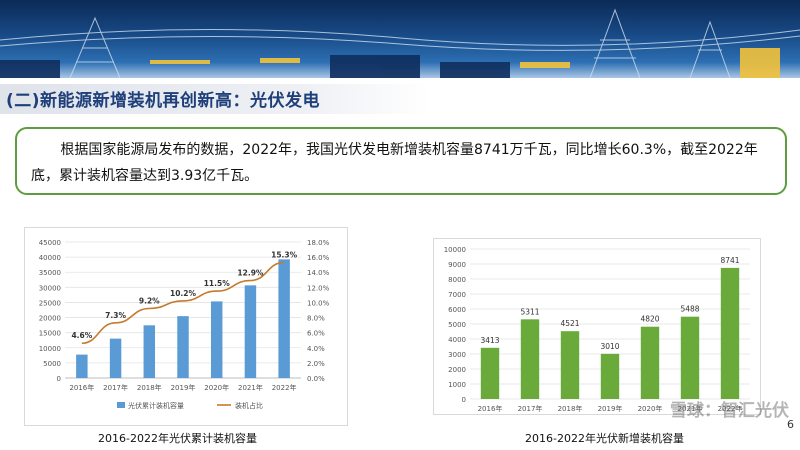 This screenshot has width=800, height=450. Describe the element at coordinates (121, 405) in the screenshot. I see `legend-swatch-bar` at that location.